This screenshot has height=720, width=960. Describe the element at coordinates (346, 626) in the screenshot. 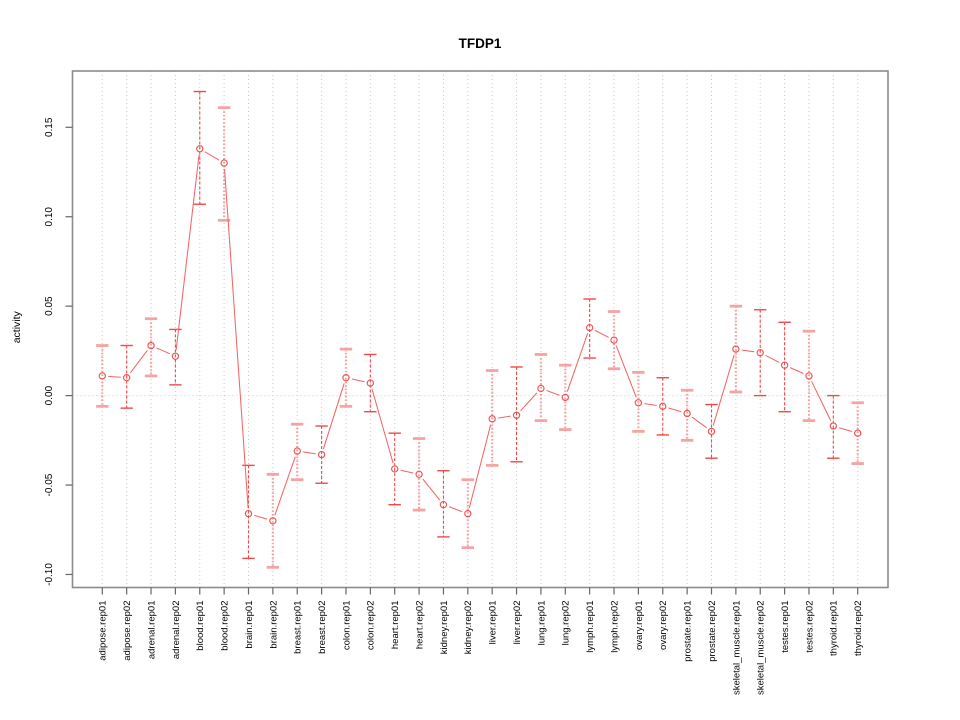

I see `x-axis-tick-label: colon.rep01` at that location.